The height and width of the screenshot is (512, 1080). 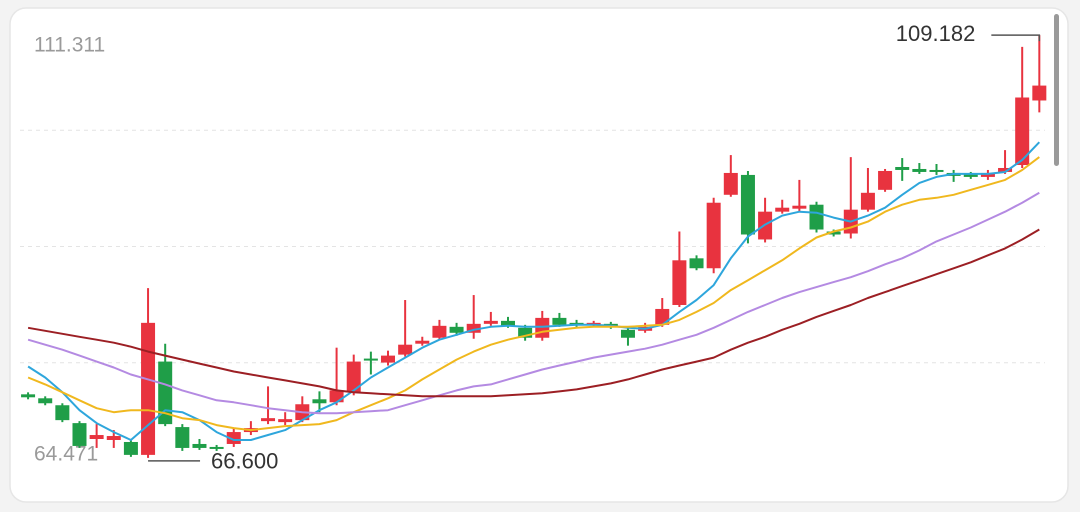 I want to click on annotation-label: 109.182, so click(x=936, y=33).